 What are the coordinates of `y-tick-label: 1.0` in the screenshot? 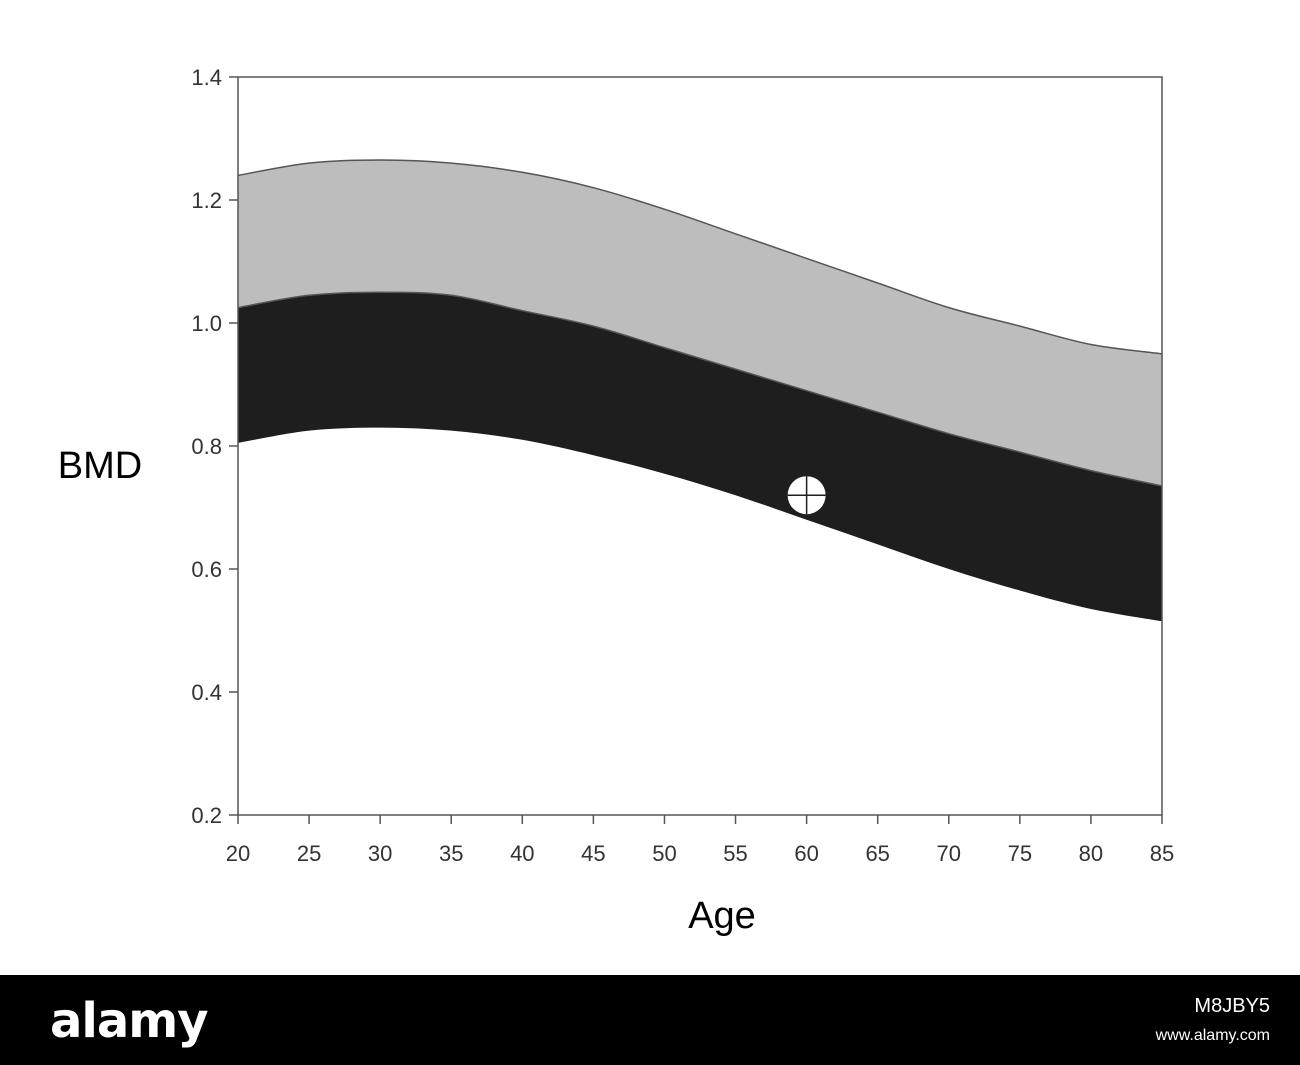 It's located at (206, 323).